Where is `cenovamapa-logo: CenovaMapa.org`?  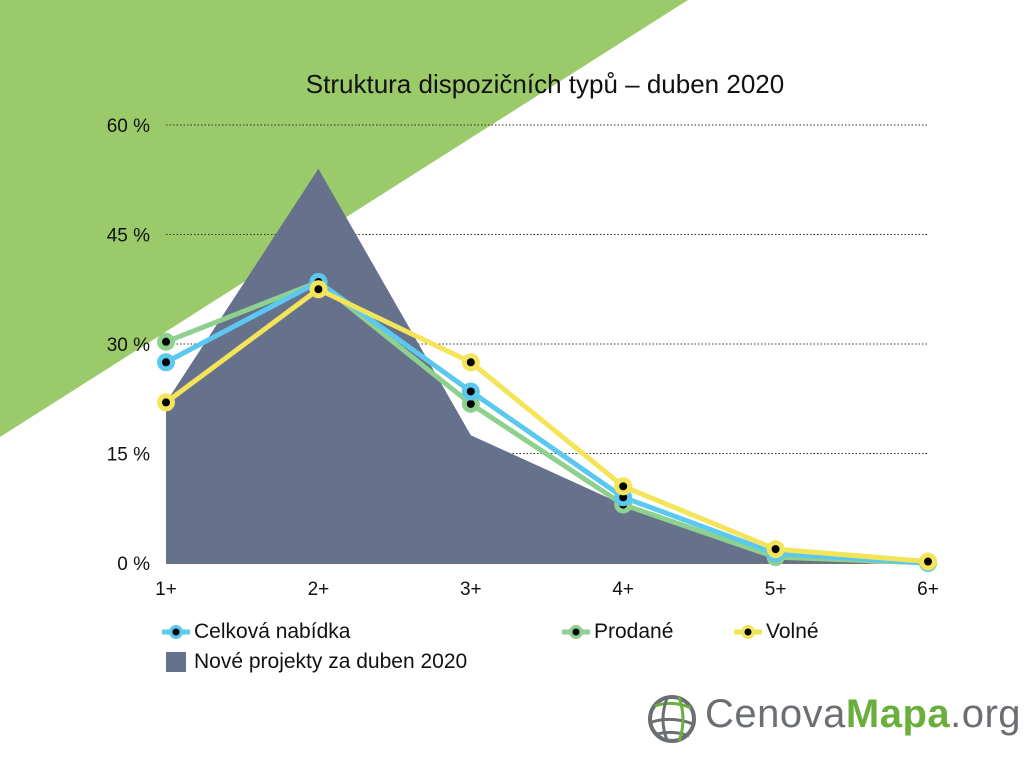 cenovamapa-logo: CenovaMapa.org is located at coordinates (833, 720).